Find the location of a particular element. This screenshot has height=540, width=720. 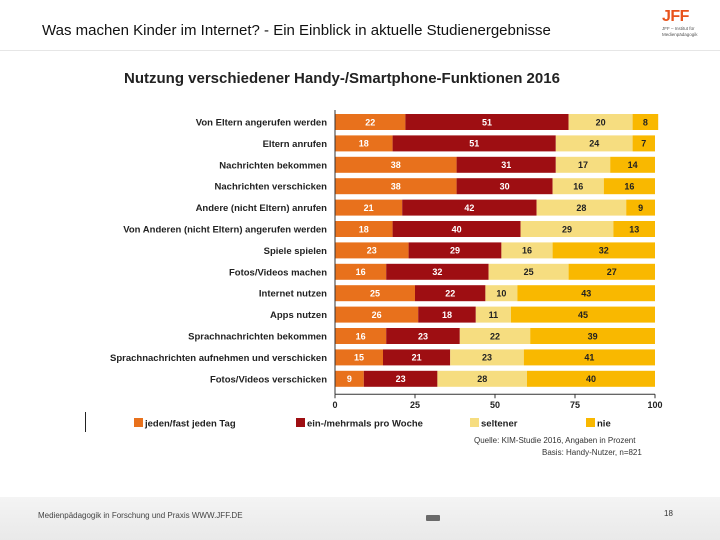

data-label: 13 is located at coordinates (634, 229).